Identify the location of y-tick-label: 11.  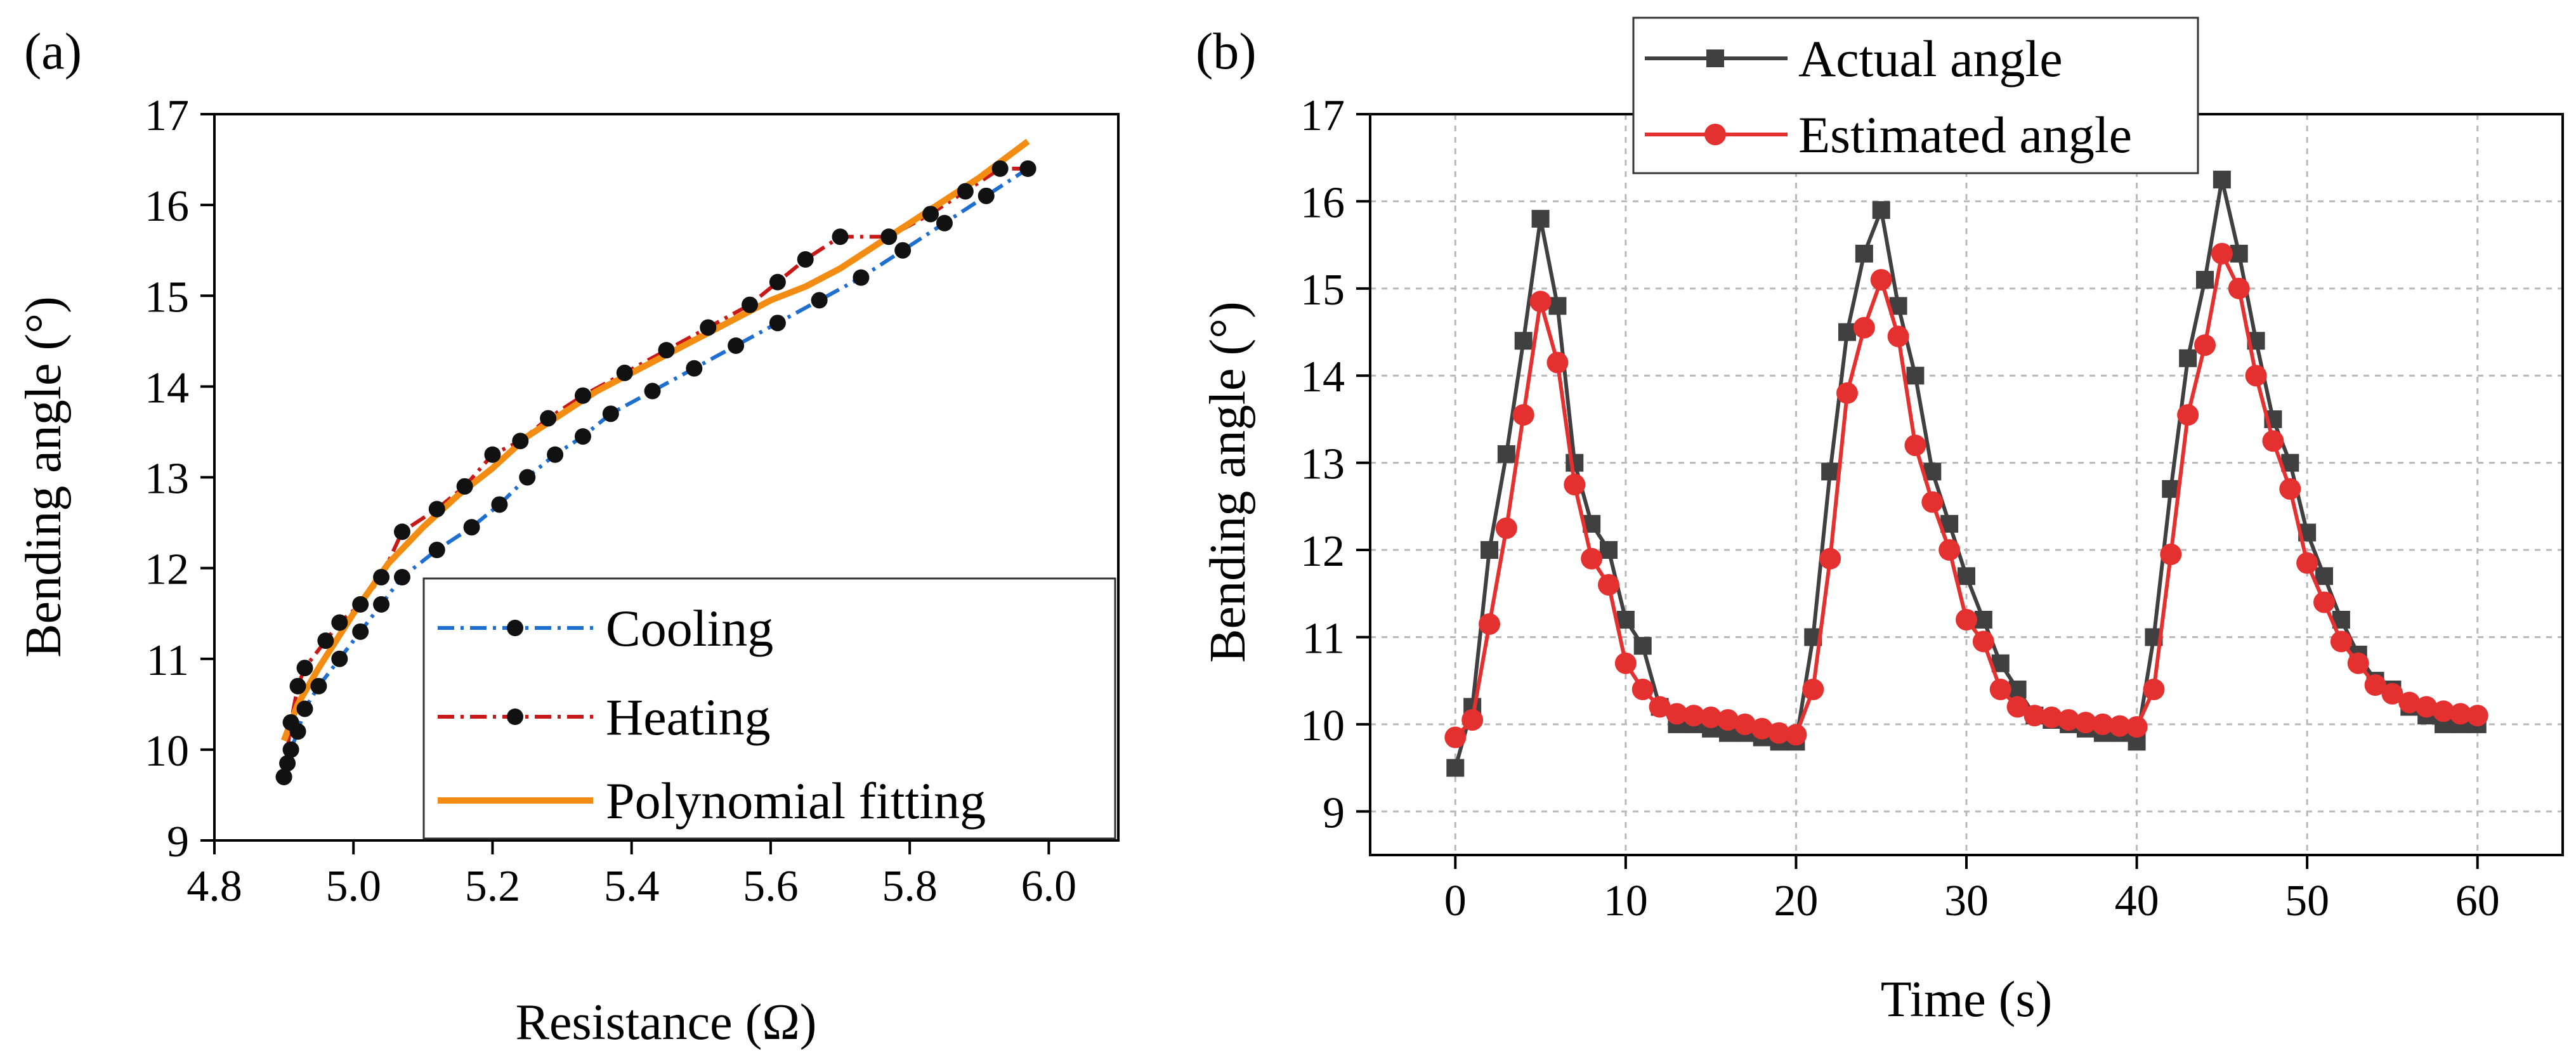
(168, 660).